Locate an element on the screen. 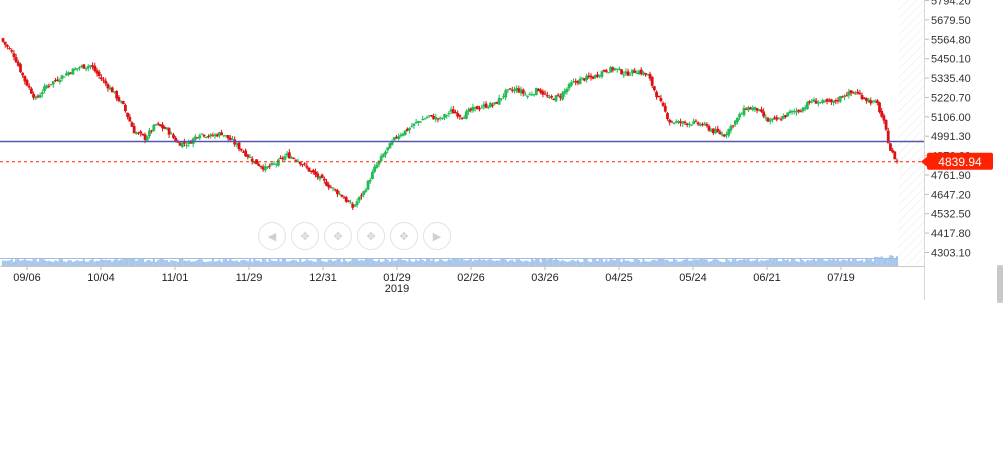 This screenshot has height=460, width=1003. y-tick-label: 5450.10 is located at coordinates (951, 60).